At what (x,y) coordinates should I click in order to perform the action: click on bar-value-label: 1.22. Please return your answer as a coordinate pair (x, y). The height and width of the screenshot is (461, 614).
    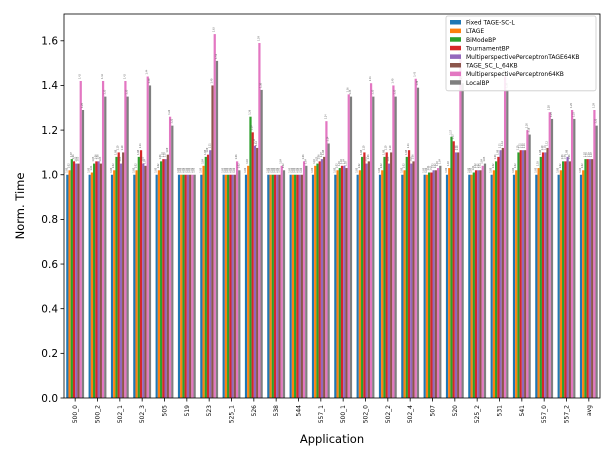
    Looking at the image, I should click on (596, 120).